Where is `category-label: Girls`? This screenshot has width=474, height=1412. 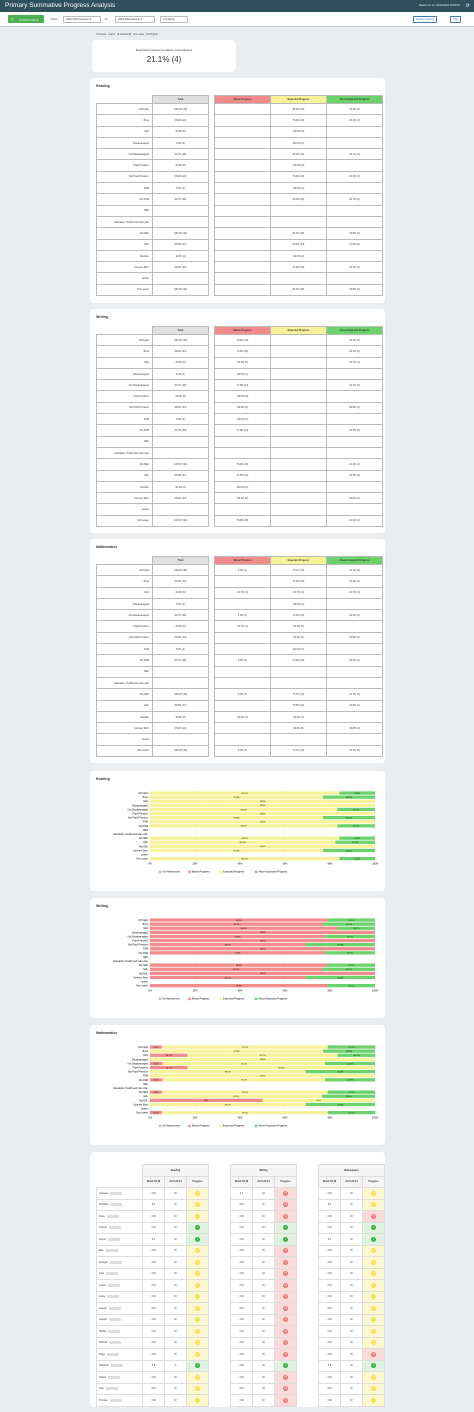
category-label: Girls is located at coordinates (146, 1055).